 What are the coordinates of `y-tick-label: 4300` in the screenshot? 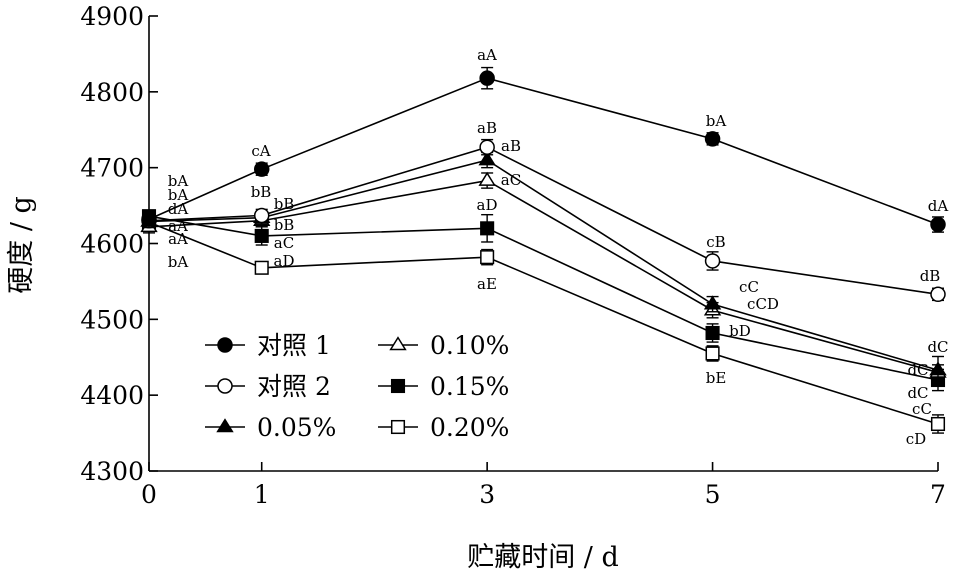 It's located at (112, 471).